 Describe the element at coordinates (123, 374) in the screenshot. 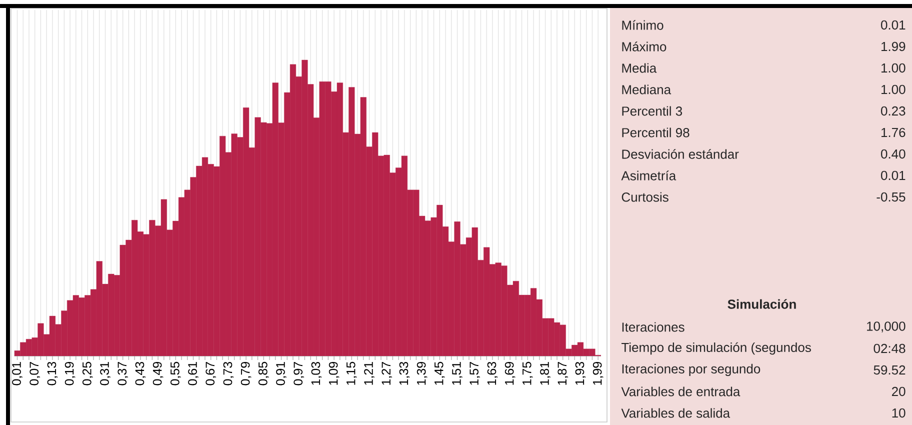

I see `x-tick-label: 0,37` at that location.